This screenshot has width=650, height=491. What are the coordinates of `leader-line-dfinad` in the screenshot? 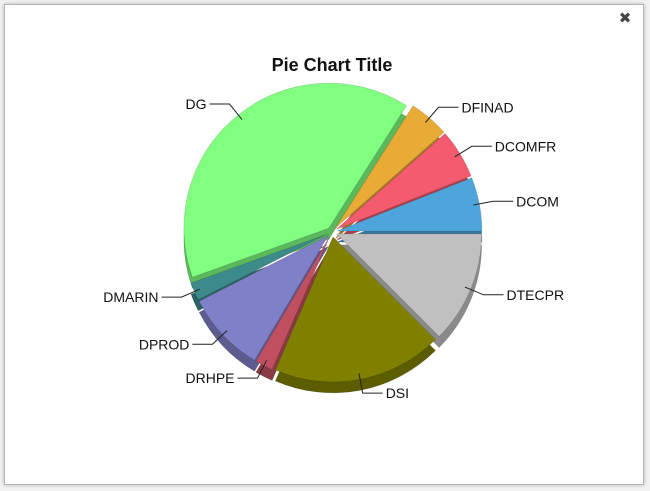 It's located at (442, 114).